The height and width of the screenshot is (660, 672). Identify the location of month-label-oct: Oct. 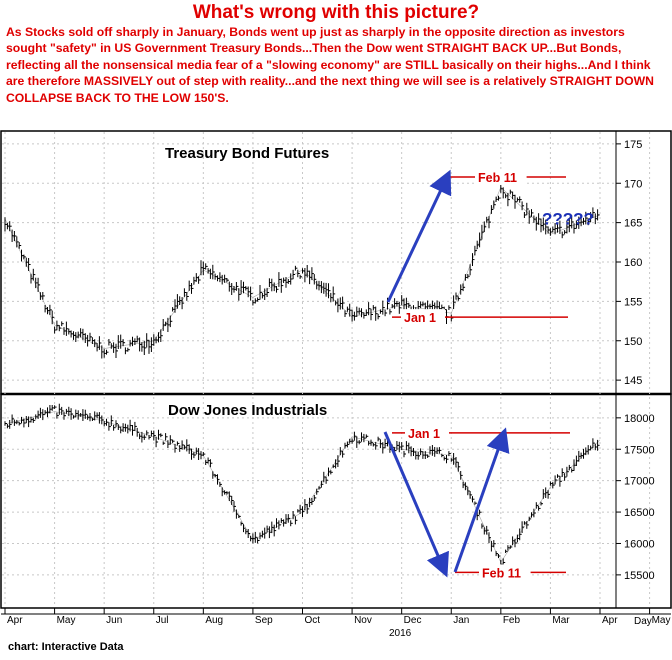
(313, 620).